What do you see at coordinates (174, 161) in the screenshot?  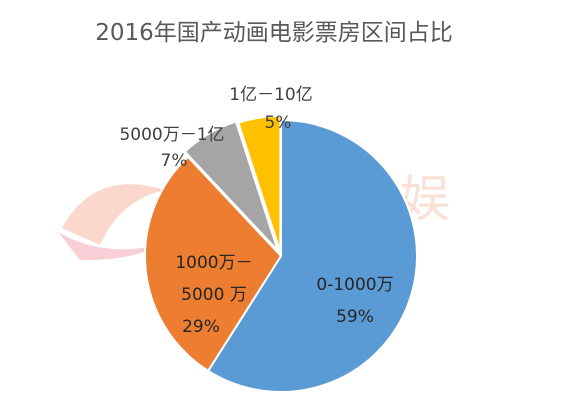 I see `slice-value-2: 7%` at bounding box center [174, 161].